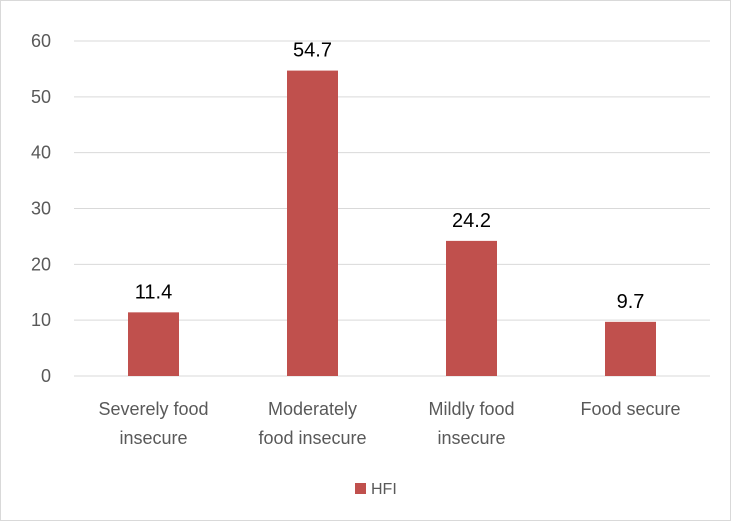 This screenshot has width=732, height=522. What do you see at coordinates (41, 97) in the screenshot?
I see `y-tick-label-50: 50` at bounding box center [41, 97].